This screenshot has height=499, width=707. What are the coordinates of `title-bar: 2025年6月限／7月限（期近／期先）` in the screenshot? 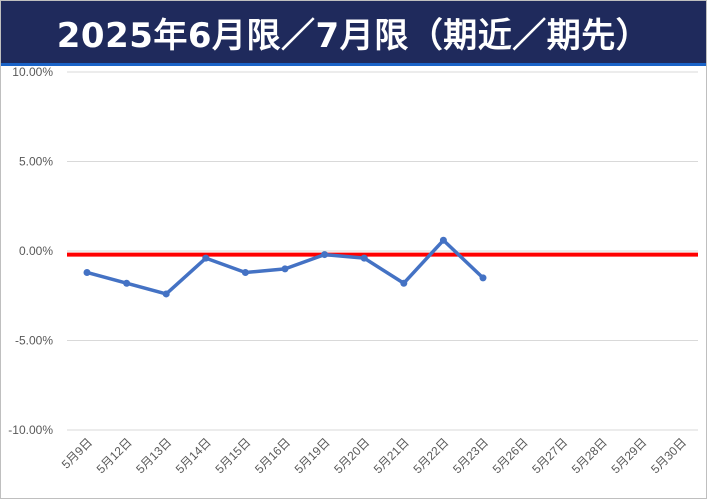 It's located at (353, 33).